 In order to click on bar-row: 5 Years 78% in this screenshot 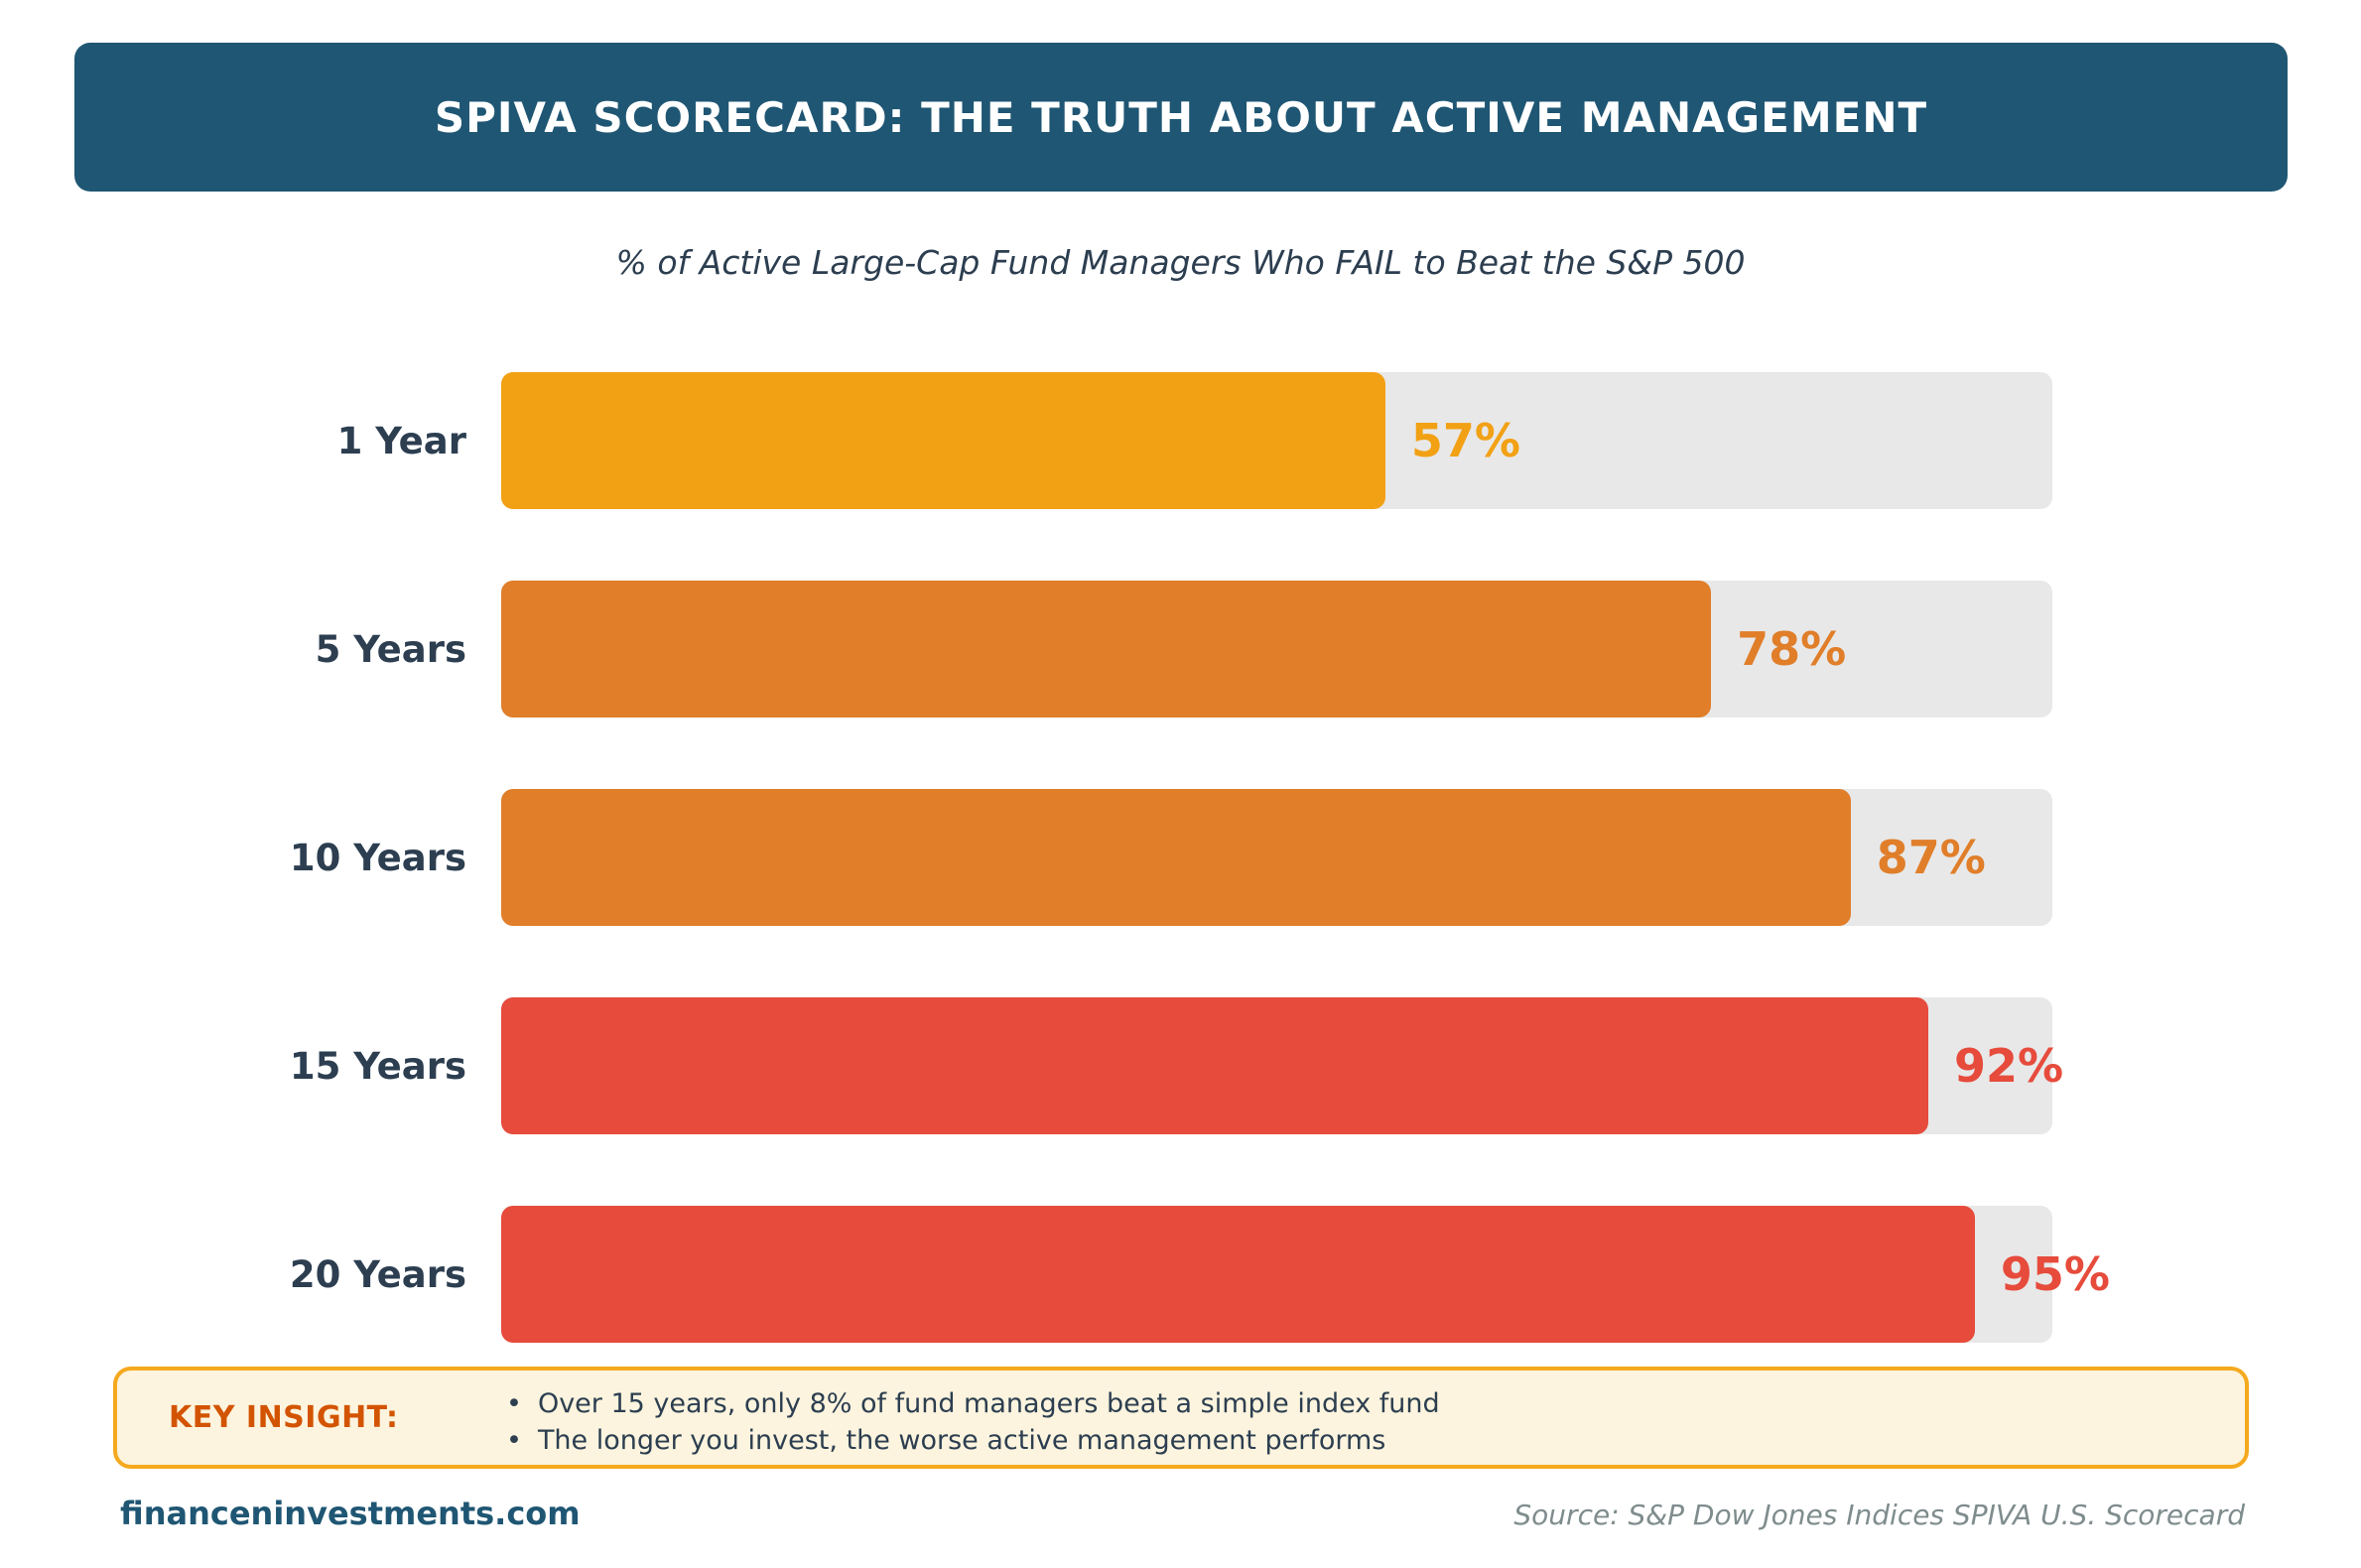, I will do `click(1180, 649)`.